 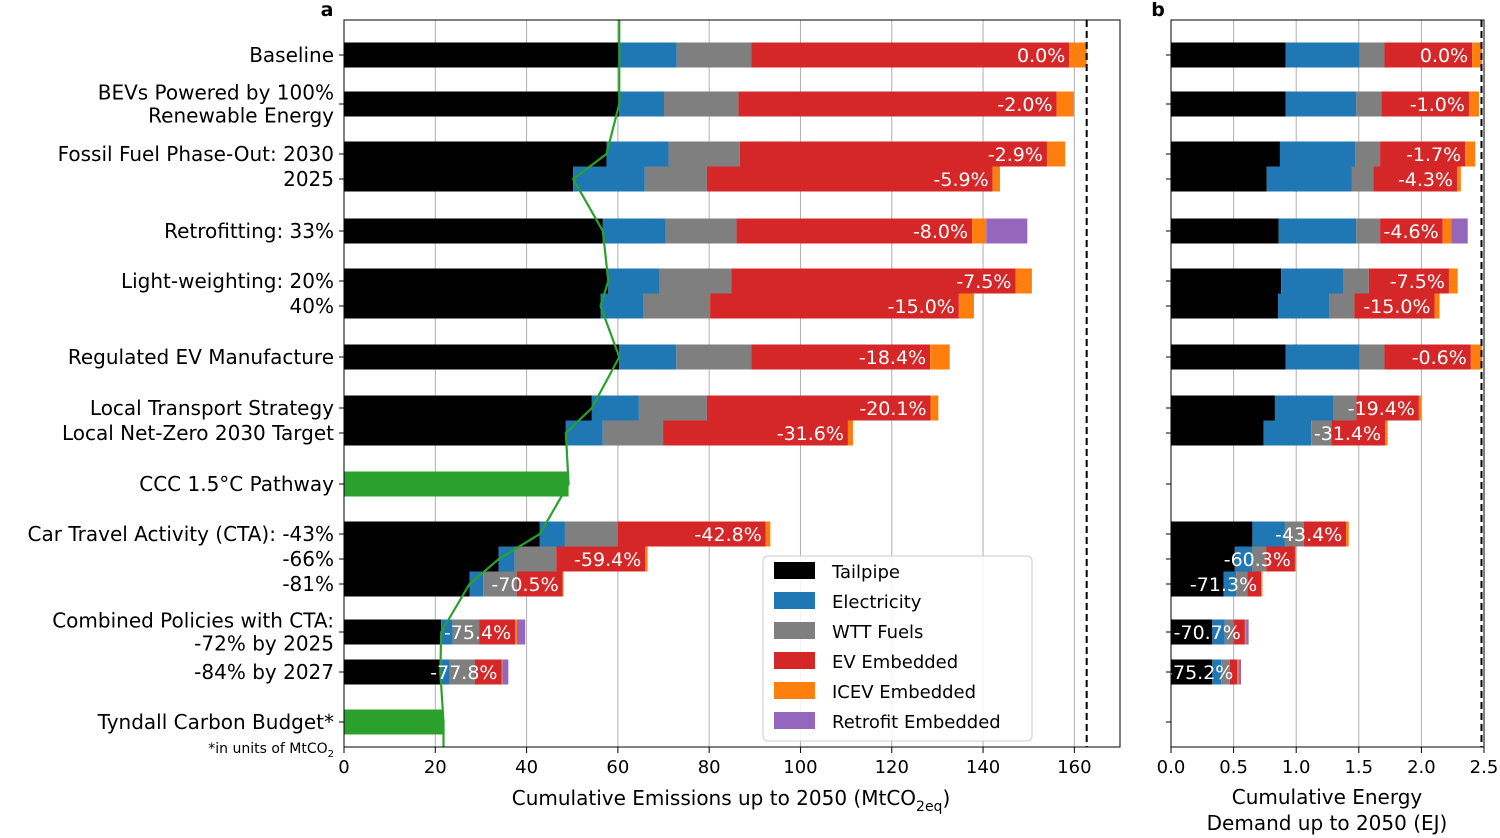 I want to click on legend-label: Electricity, so click(x=877, y=602).